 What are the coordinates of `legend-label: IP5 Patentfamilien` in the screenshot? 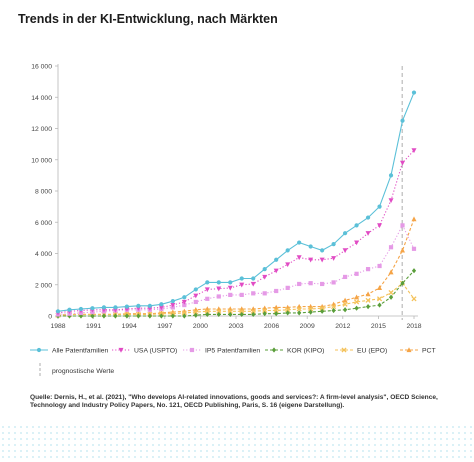 It's located at (232, 350).